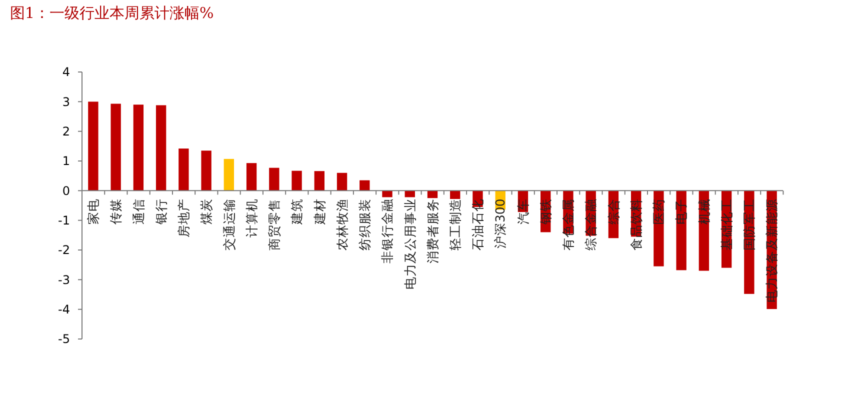 Image resolution: width=853 pixels, height=402 pixels. What do you see at coordinates (478, 224) in the screenshot?
I see `x-tick-label: 石油石化` at bounding box center [478, 224].